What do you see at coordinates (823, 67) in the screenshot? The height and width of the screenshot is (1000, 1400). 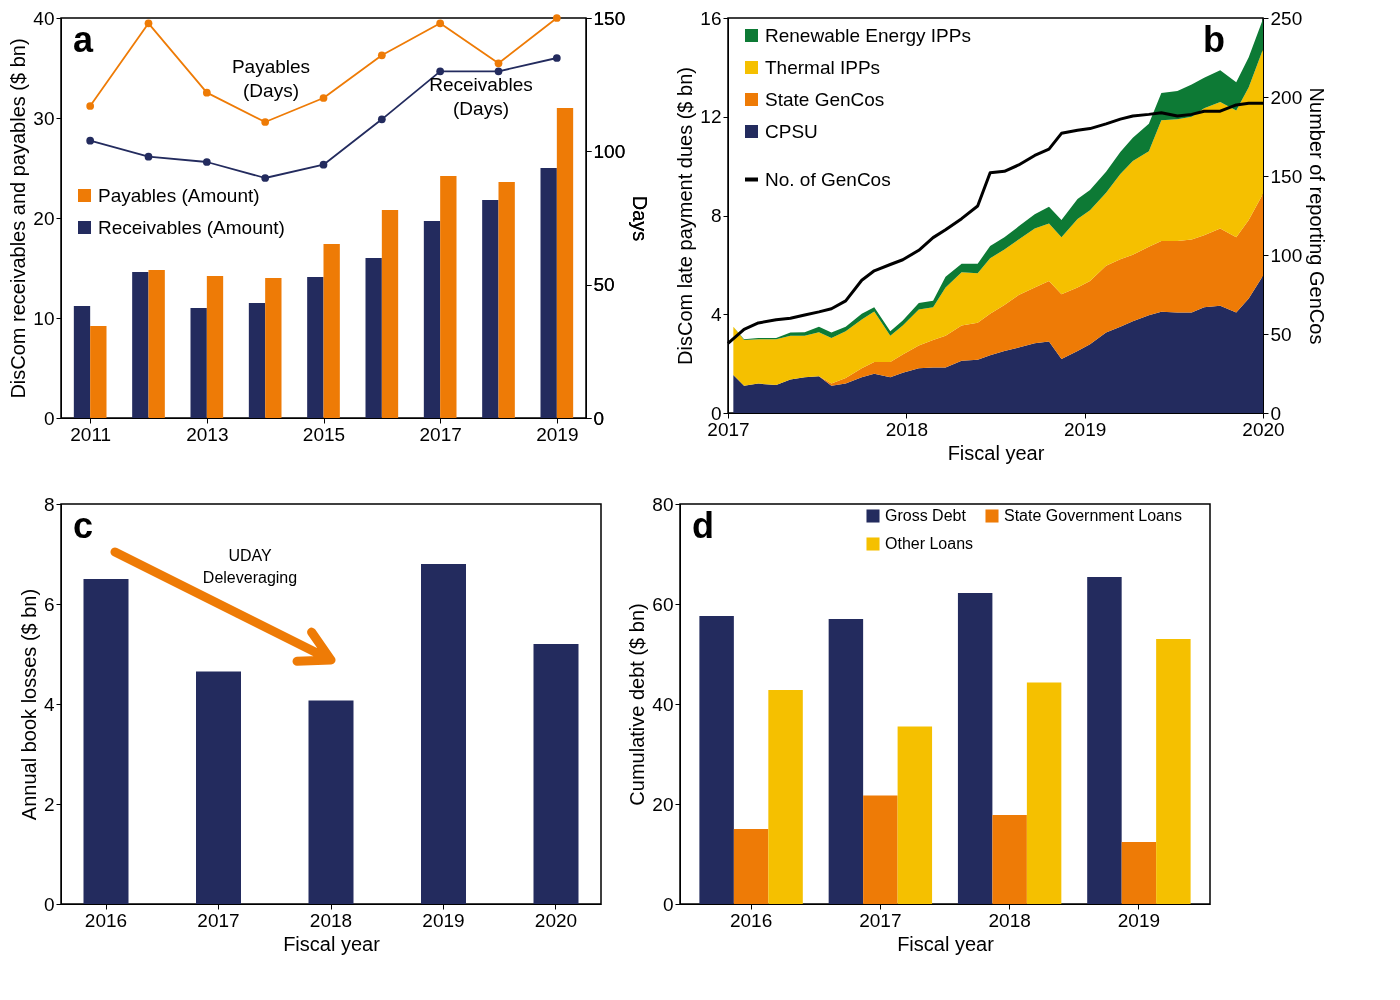 I see `legend-label: Thermal IPPs` at bounding box center [823, 67].